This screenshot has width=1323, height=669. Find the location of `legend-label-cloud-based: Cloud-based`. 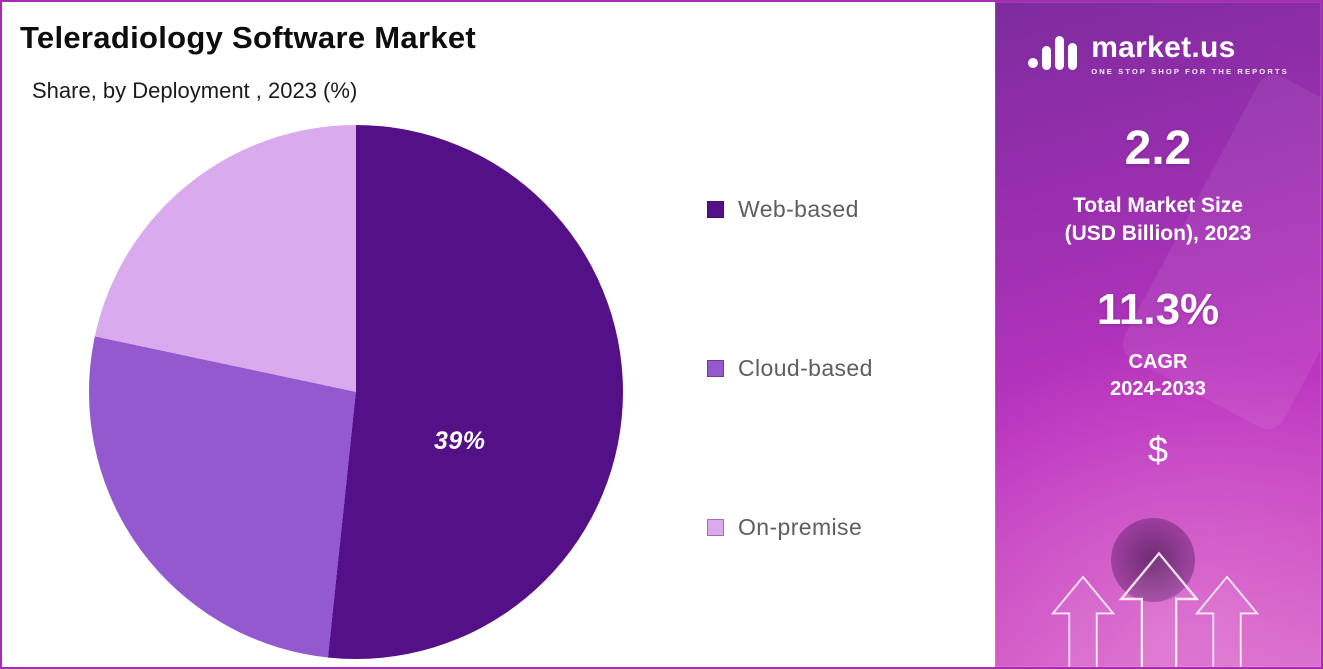

legend-label-cloud-based: Cloud-based is located at coordinates (805, 368).